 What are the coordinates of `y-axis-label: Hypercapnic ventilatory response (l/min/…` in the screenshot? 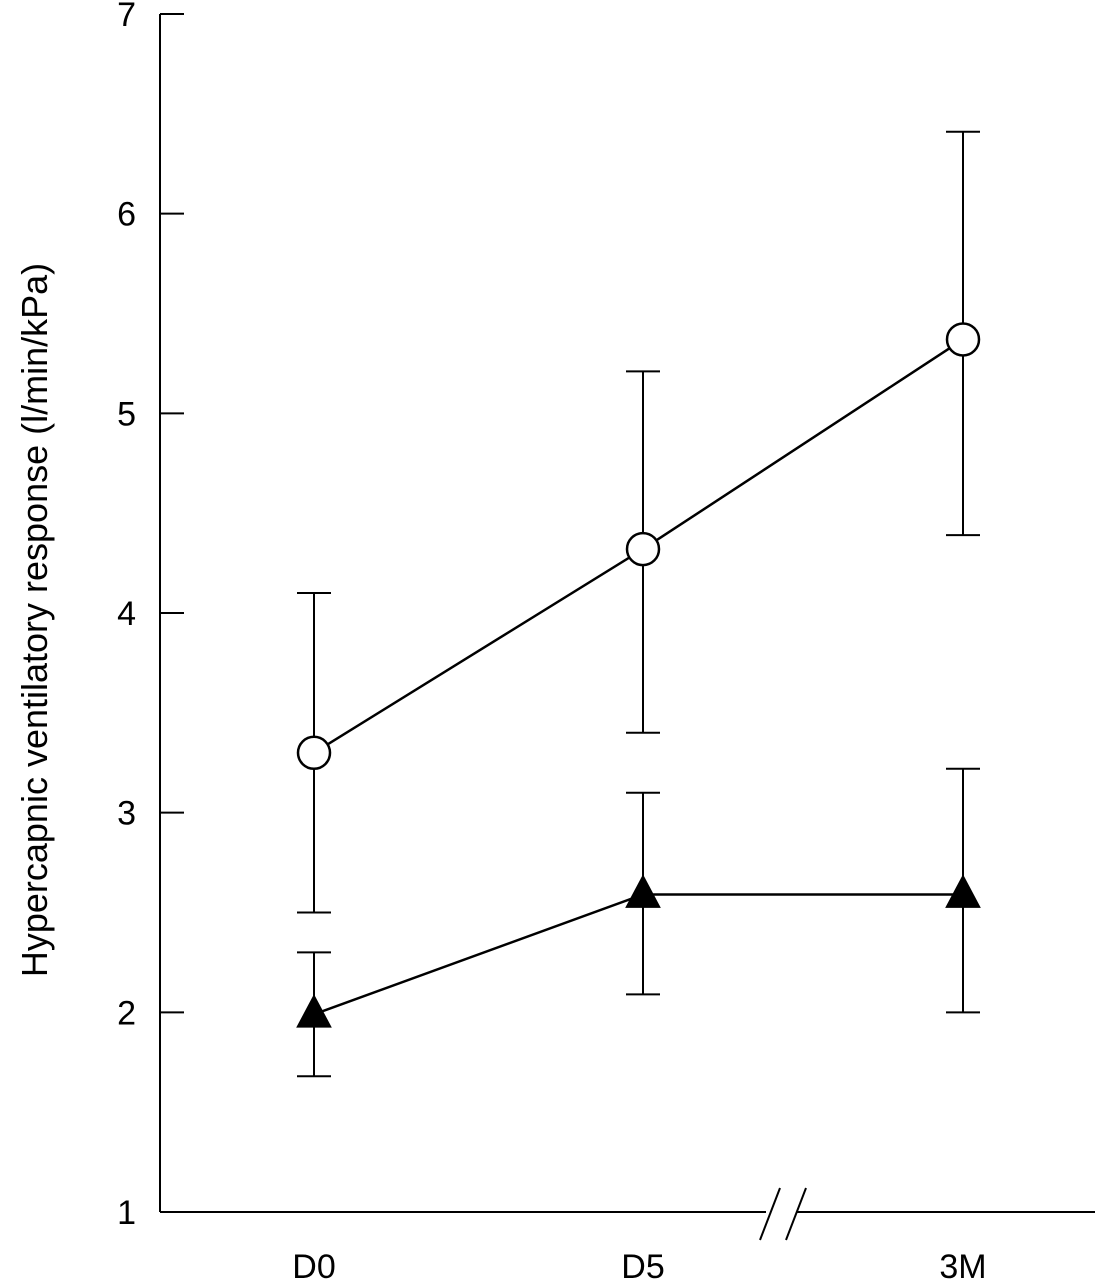 It's located at (34, 620).